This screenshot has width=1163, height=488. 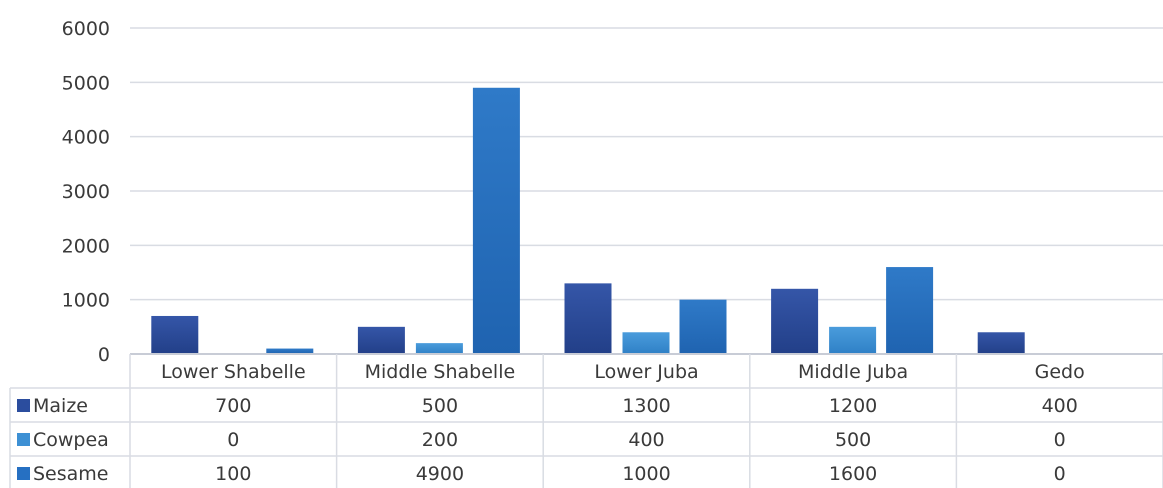 What do you see at coordinates (910, 310) in the screenshot?
I see `bar-sesame-middle-juba` at bounding box center [910, 310].